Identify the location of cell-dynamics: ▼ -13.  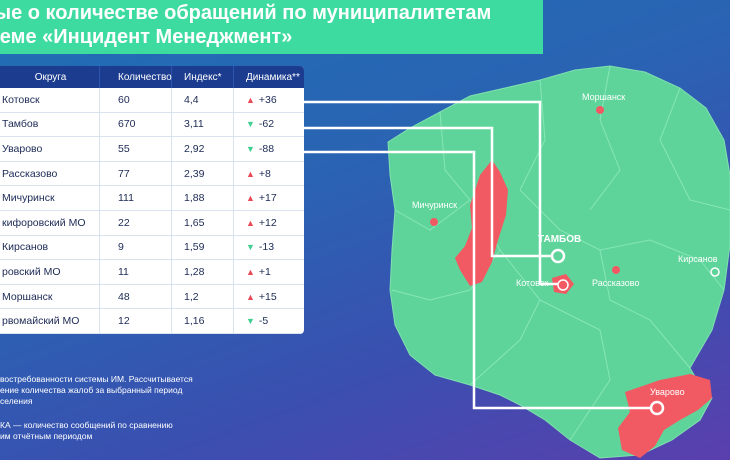
(269, 248).